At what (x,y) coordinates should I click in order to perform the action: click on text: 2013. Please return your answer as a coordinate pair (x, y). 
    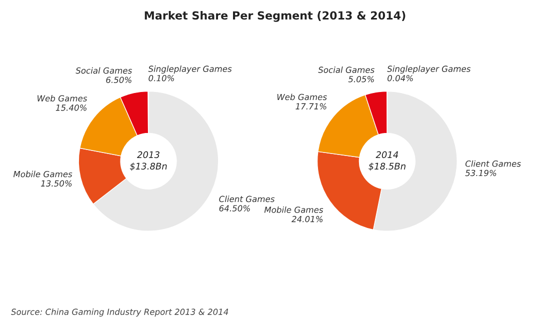
    Looking at the image, I should click on (148, 154).